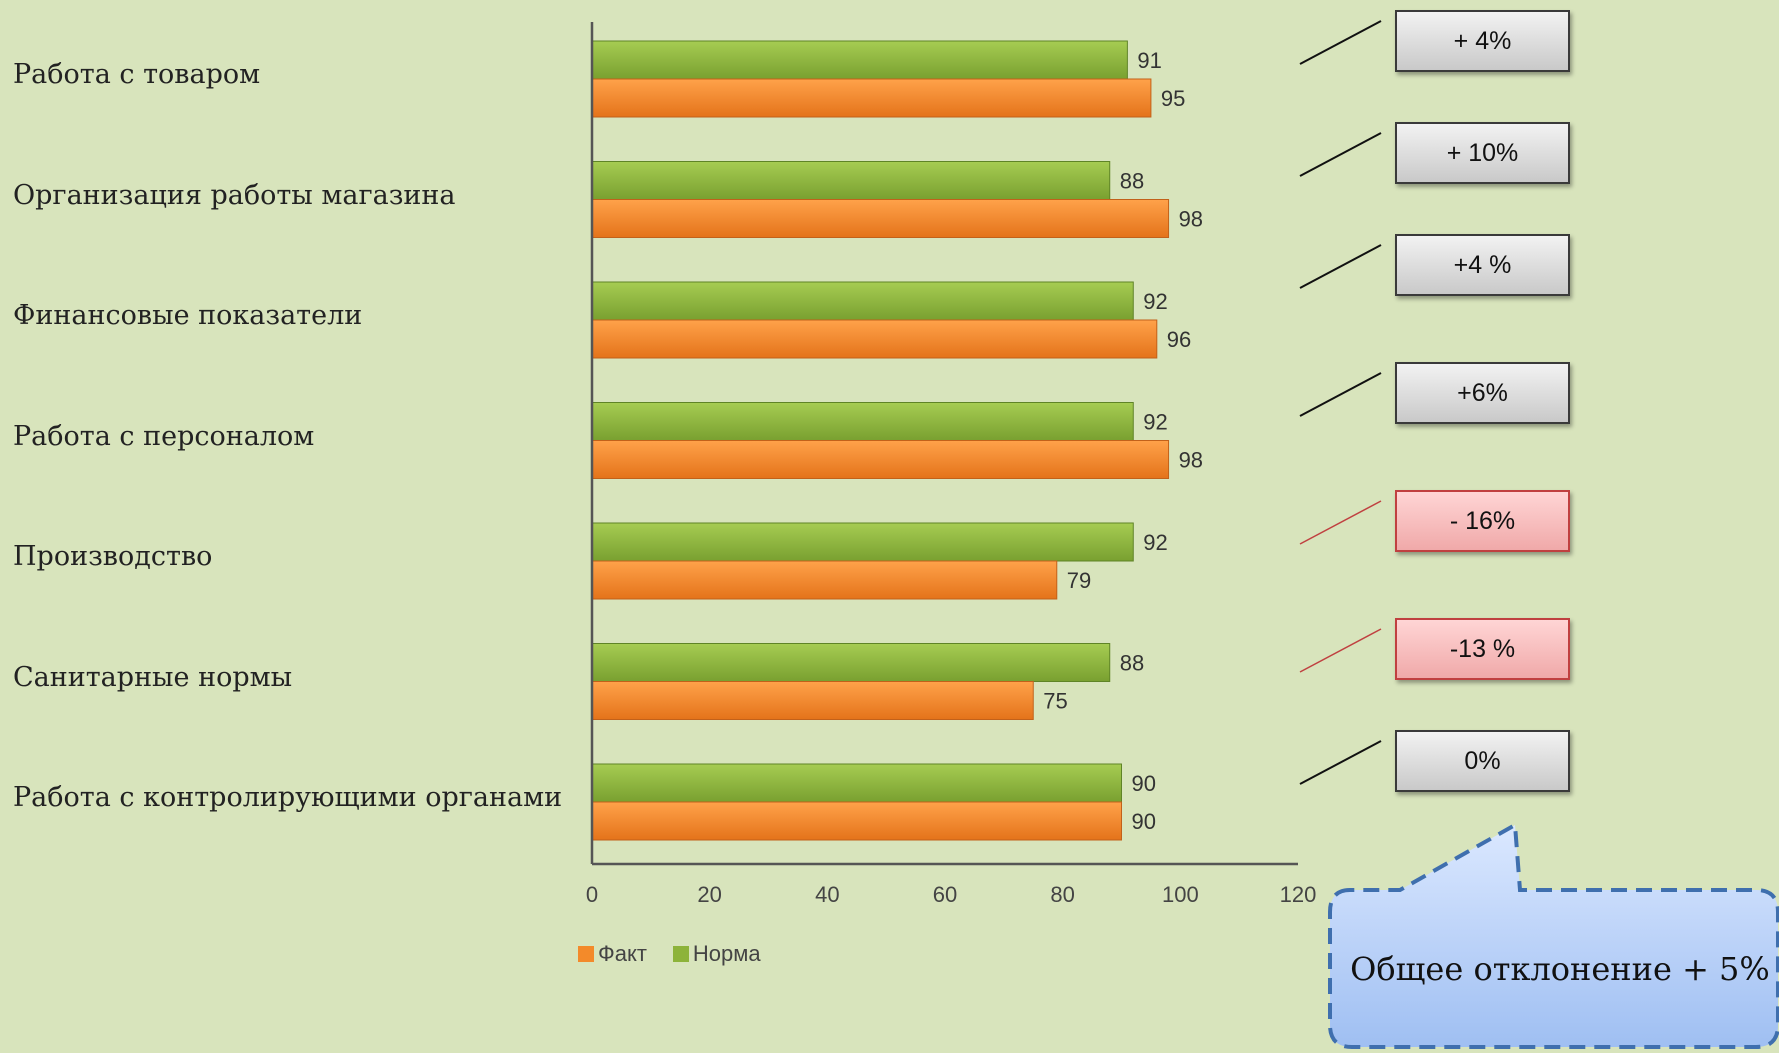  What do you see at coordinates (137, 74) in the screenshot?
I see `category-label-0: Работа с товаром` at bounding box center [137, 74].